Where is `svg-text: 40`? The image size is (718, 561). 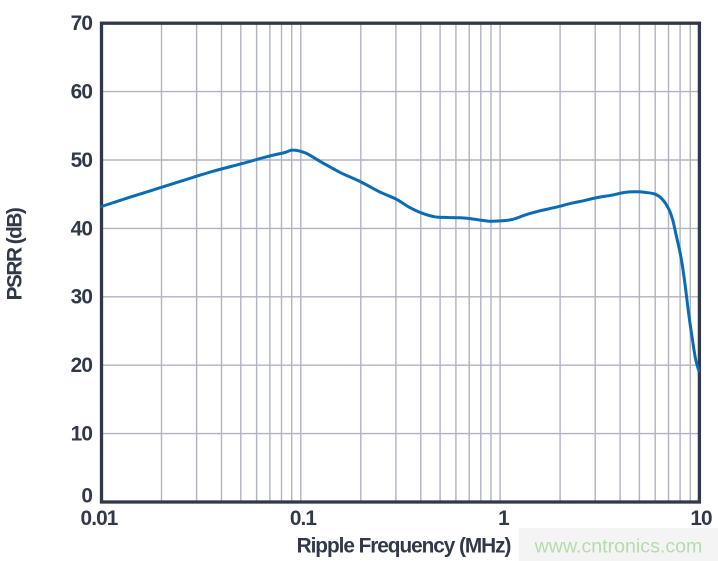
svg-text: 40 is located at coordinates (82, 228).